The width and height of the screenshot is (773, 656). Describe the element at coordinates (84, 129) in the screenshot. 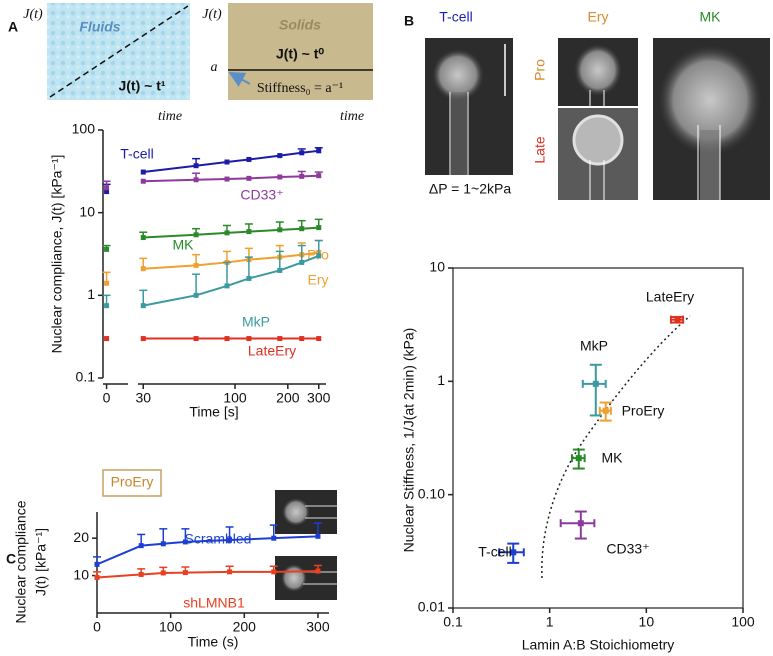

I see `y-tick-label: 100` at that location.